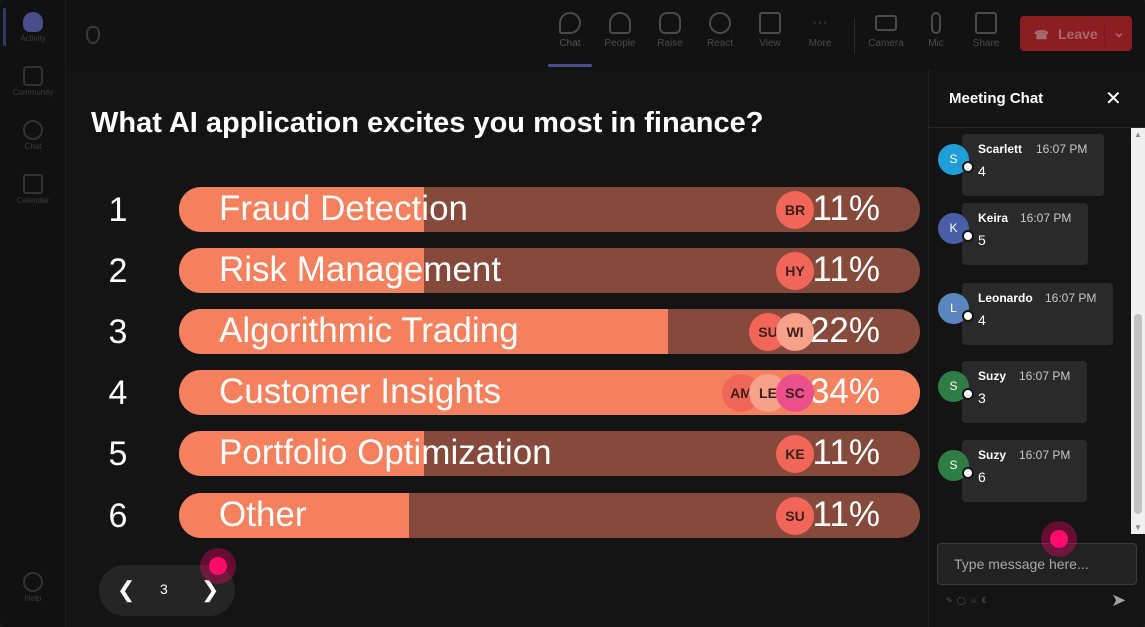 This screenshot has height=627, width=1145. I want to click on bell-icon, so click(33, 22).